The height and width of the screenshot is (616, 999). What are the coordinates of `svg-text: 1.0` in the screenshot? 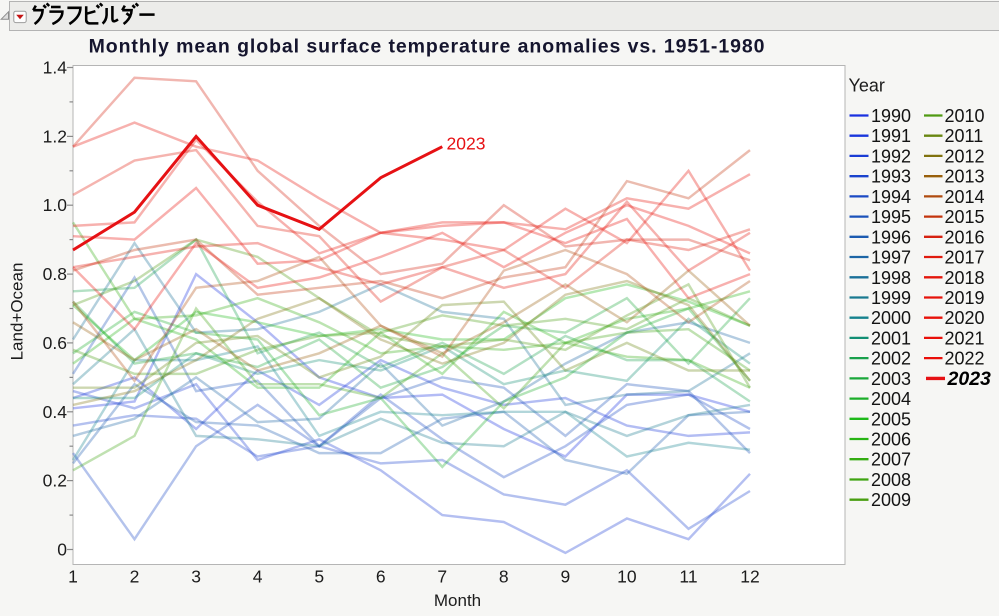 It's located at (55, 205).